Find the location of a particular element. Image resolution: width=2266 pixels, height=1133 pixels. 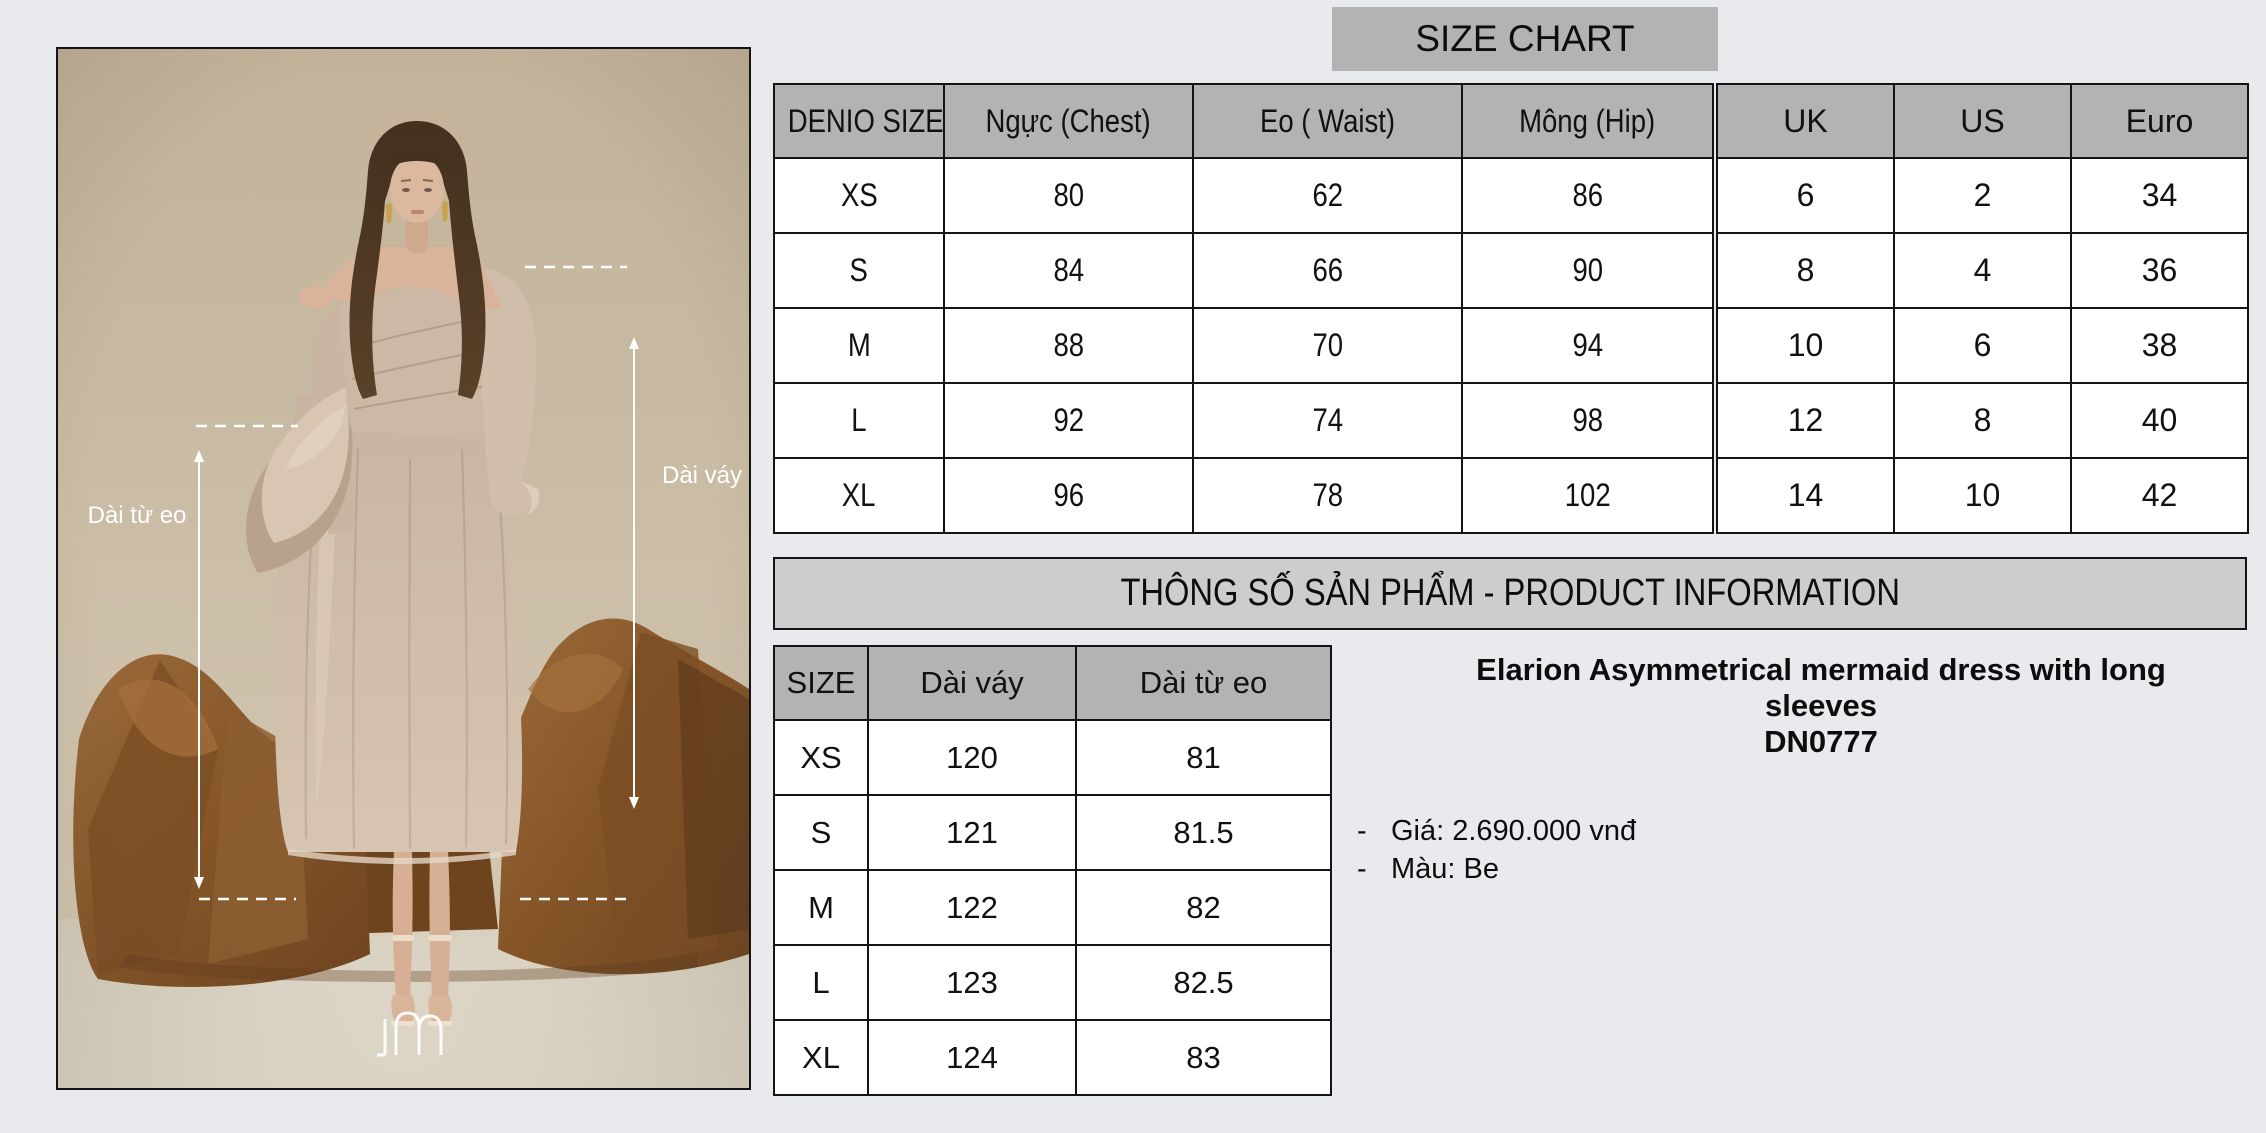

cell: 70 is located at coordinates (1327, 345).